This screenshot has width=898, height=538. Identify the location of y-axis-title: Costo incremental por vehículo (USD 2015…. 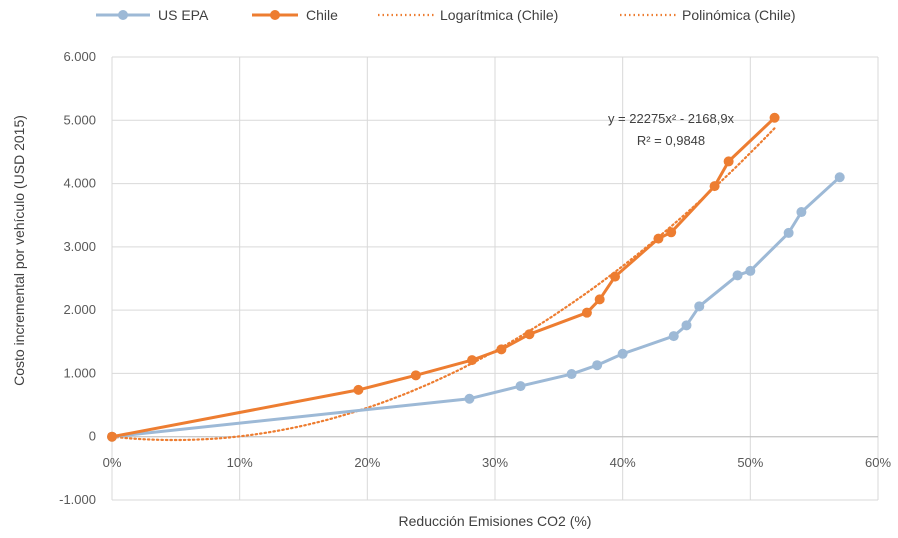
(19, 250).